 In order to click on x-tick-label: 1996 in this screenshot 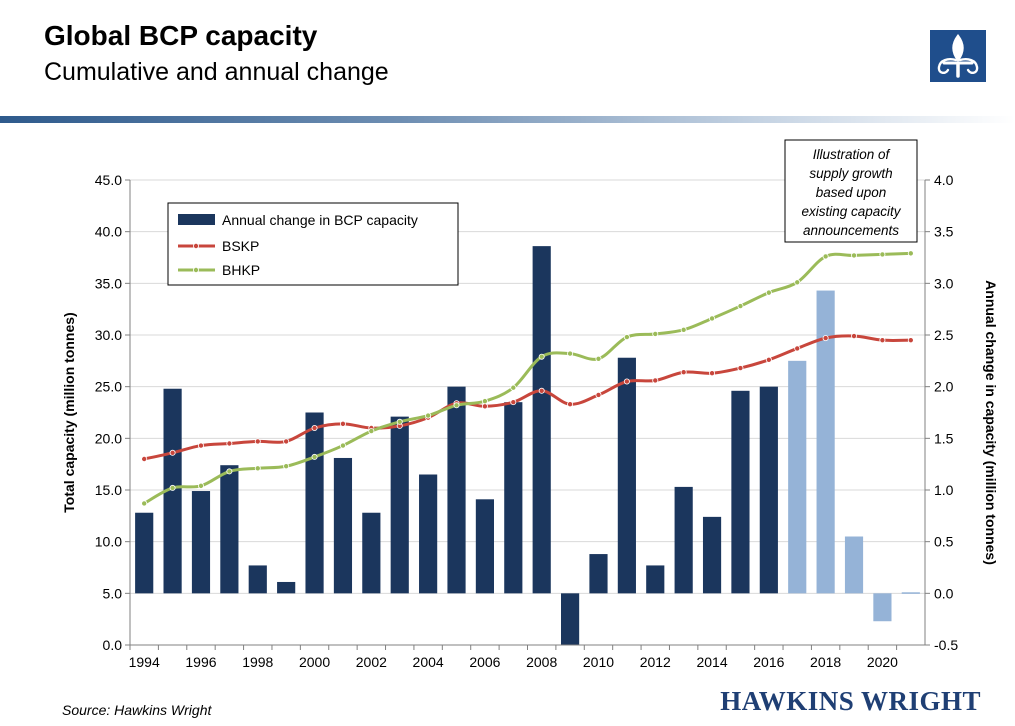, I will do `click(200, 662)`.